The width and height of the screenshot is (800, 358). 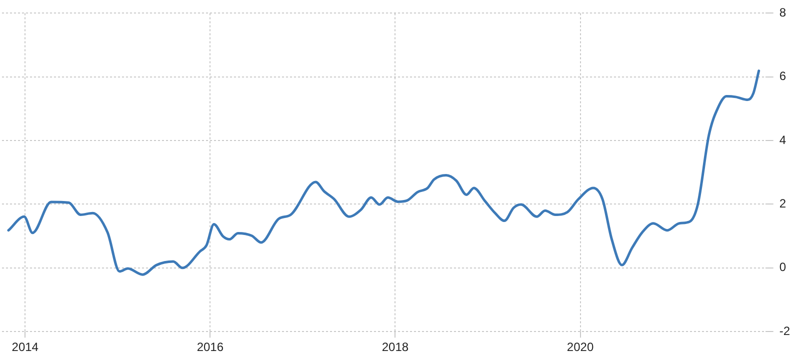 What do you see at coordinates (210, 347) in the screenshot?
I see `x-tick-label: 2016` at bounding box center [210, 347].